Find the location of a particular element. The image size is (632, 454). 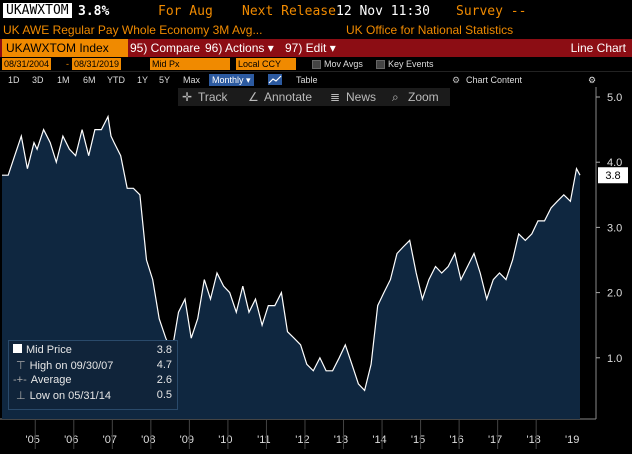

line-chart-icon is located at coordinates (275, 79).